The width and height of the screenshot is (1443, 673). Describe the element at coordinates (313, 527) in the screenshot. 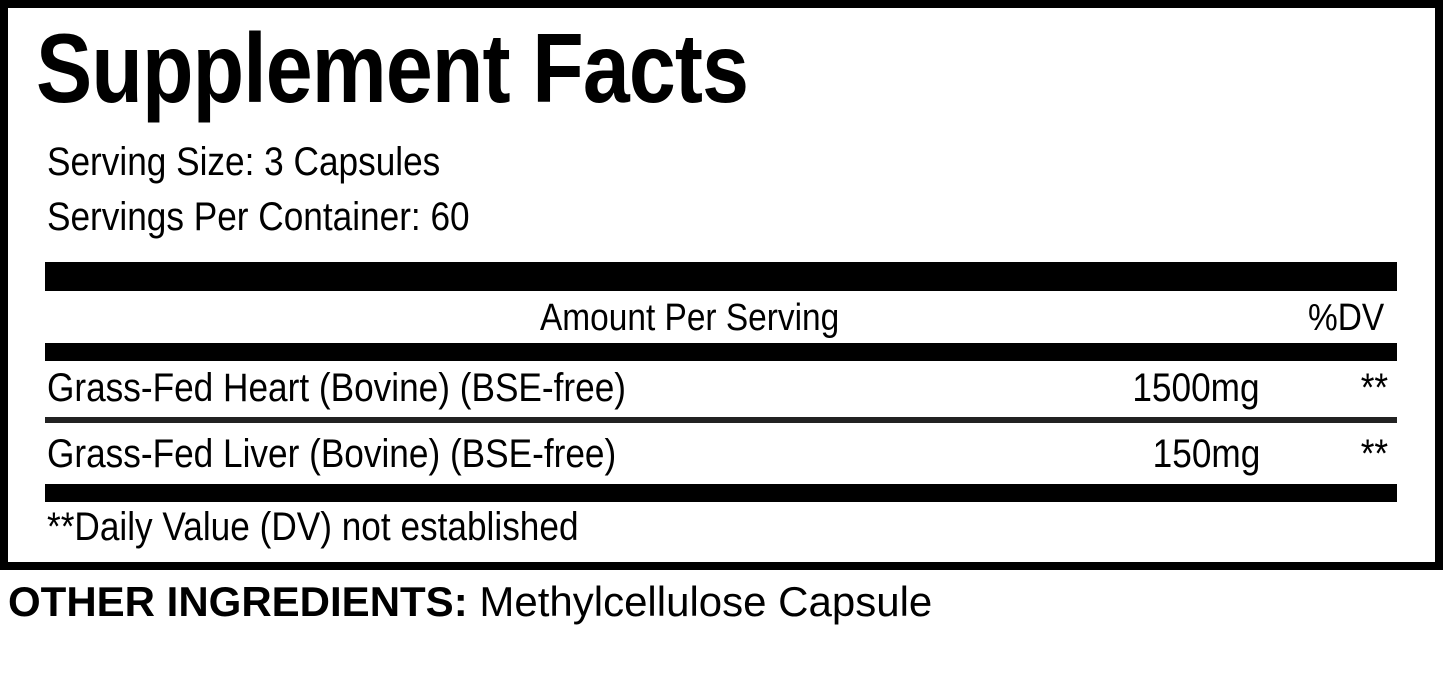

I see `footnote: **Daily Value (DV) not established` at that location.